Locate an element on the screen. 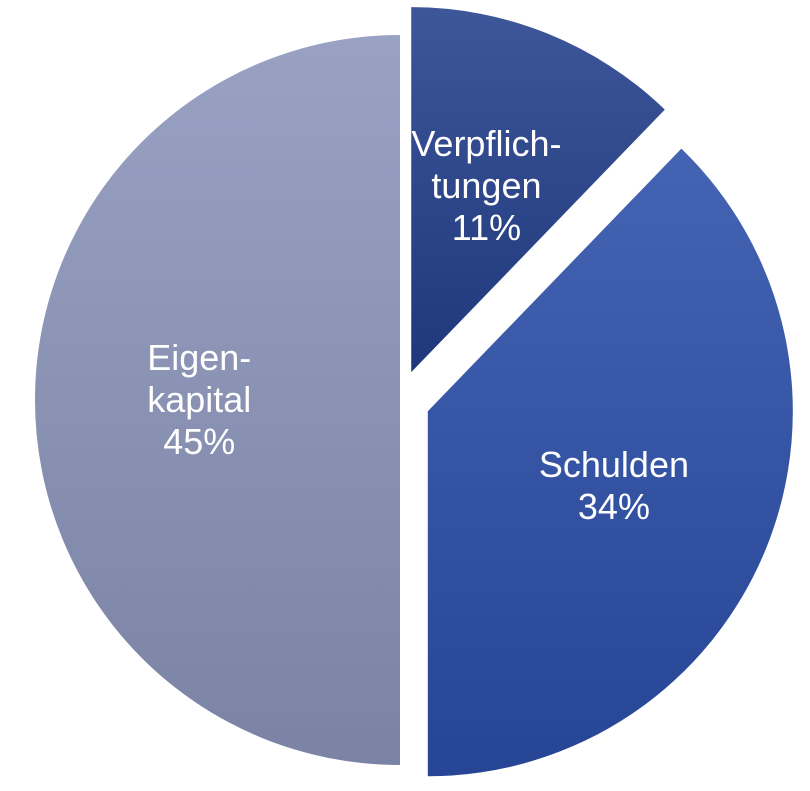  slice-category-label: Schulden is located at coordinates (613, 465).